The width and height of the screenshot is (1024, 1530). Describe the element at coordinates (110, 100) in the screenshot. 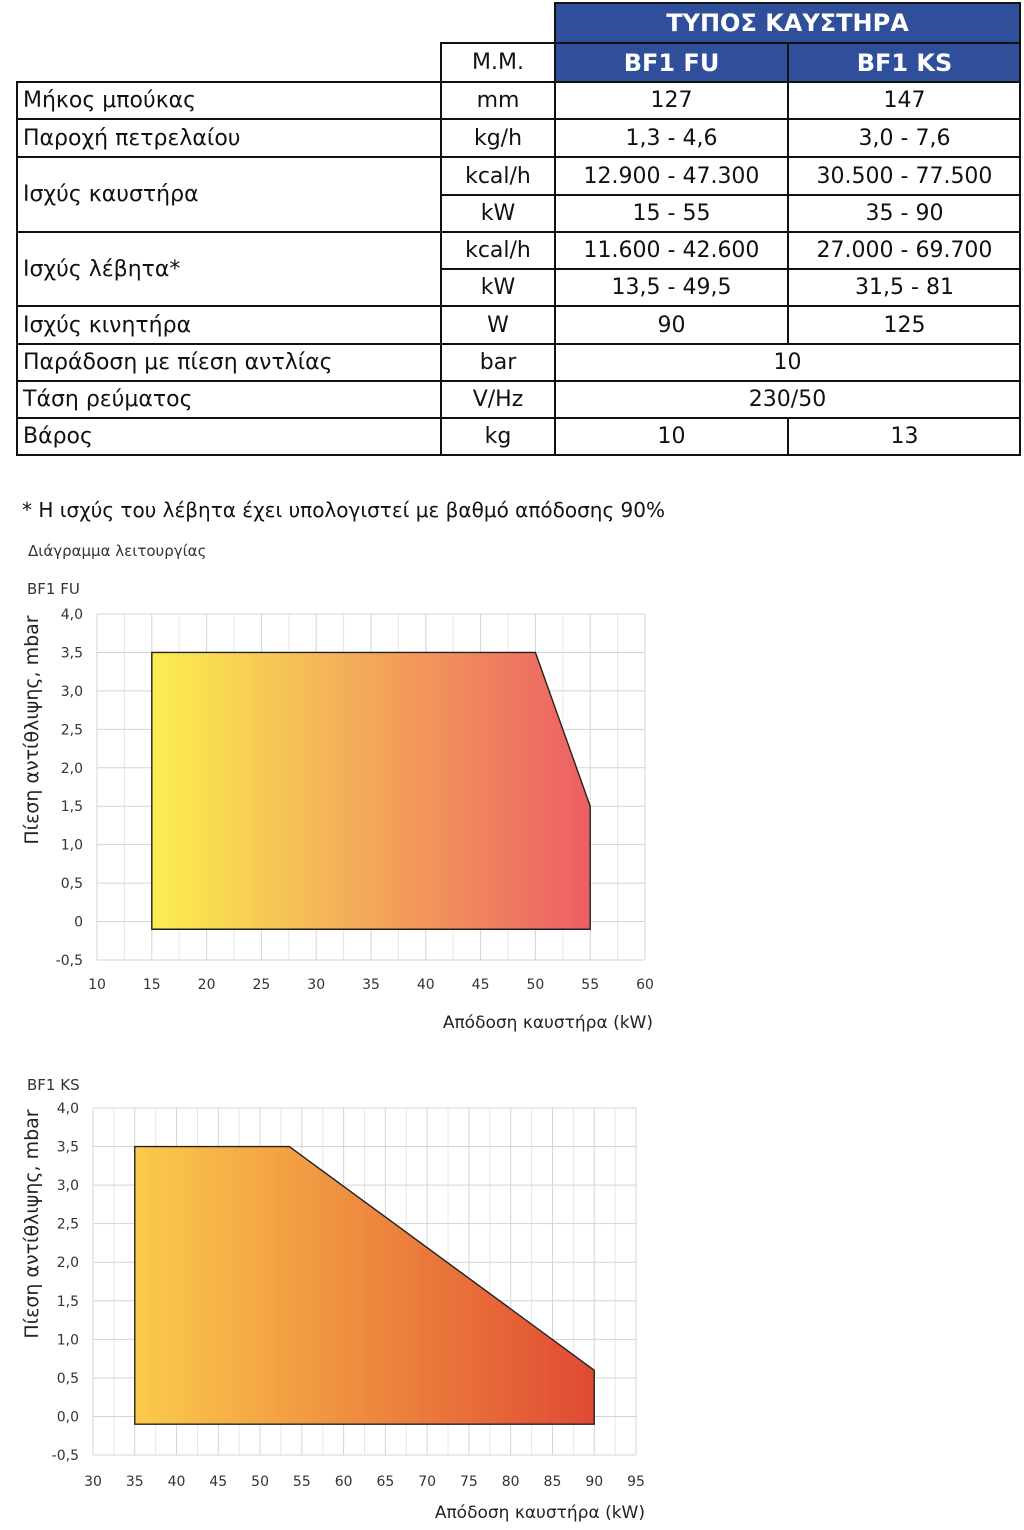

I see `row-label-nozzle-length: Μήκος μπούκας` at that location.